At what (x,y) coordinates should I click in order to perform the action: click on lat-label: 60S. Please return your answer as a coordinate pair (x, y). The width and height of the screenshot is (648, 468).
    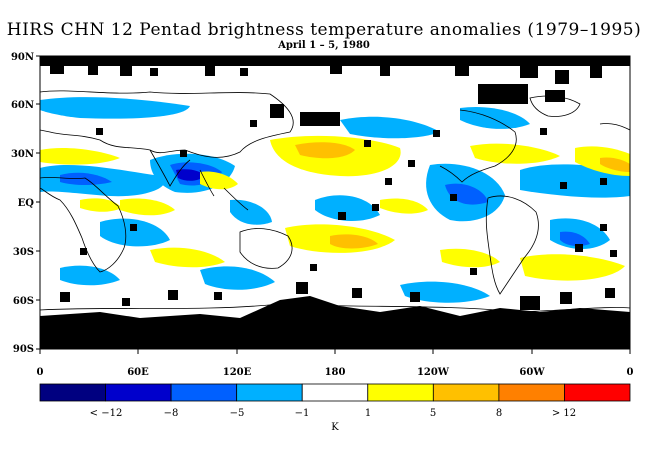
    Looking at the image, I should click on (23, 301).